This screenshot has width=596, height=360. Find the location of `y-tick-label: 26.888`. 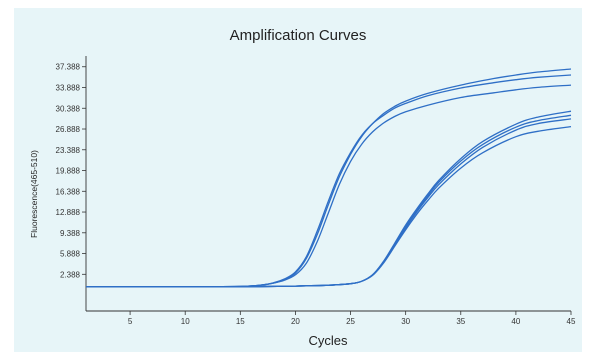

y-tick-label: 26.888 is located at coordinates (68, 129).